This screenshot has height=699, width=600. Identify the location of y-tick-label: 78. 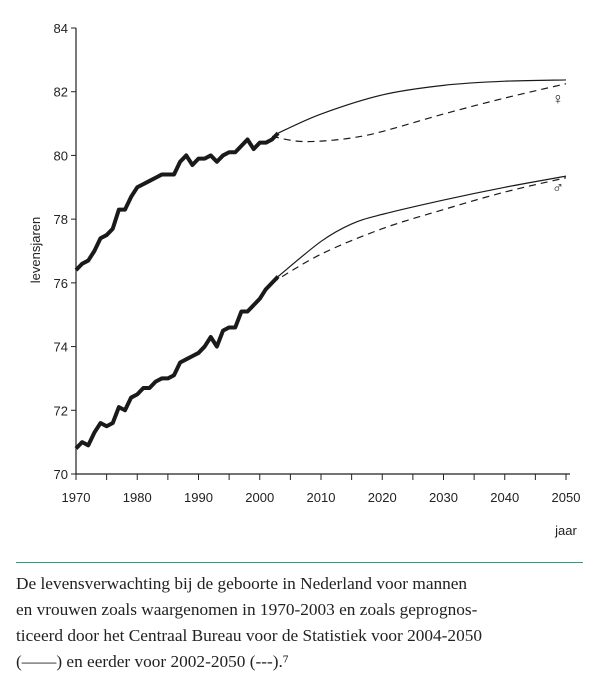
(61, 219).